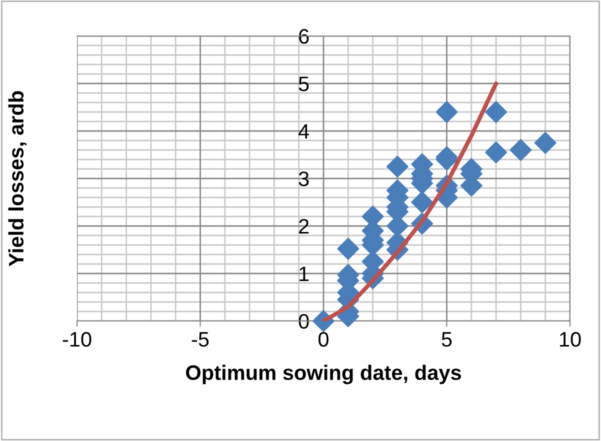  Describe the element at coordinates (447, 339) in the screenshot. I see `x-tick-label: 5` at that location.